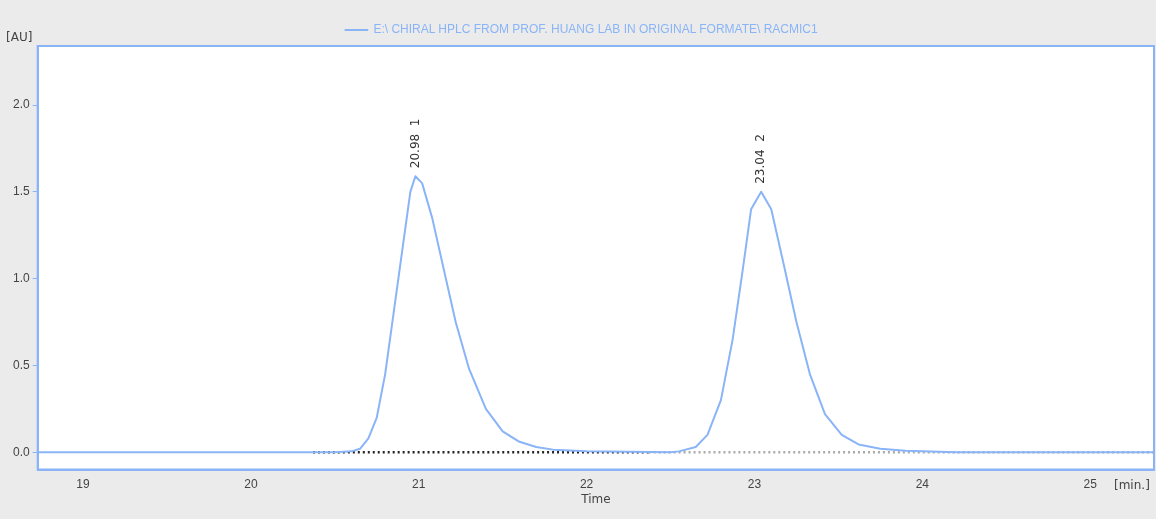 The image size is (1156, 519). Describe the element at coordinates (754, 484) in the screenshot. I see `x-tick-label: 23` at that location.